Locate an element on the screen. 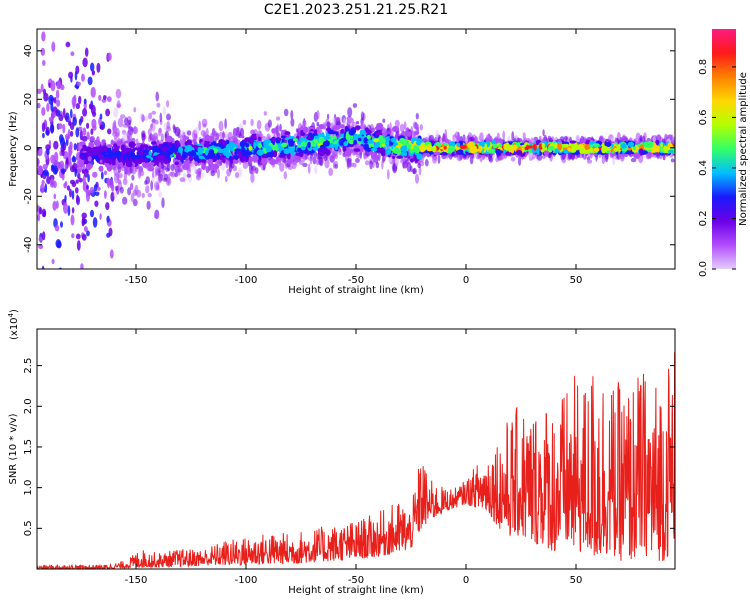  figure-title: C2E1.2023.251.21.25.R21 is located at coordinates (356, 10).